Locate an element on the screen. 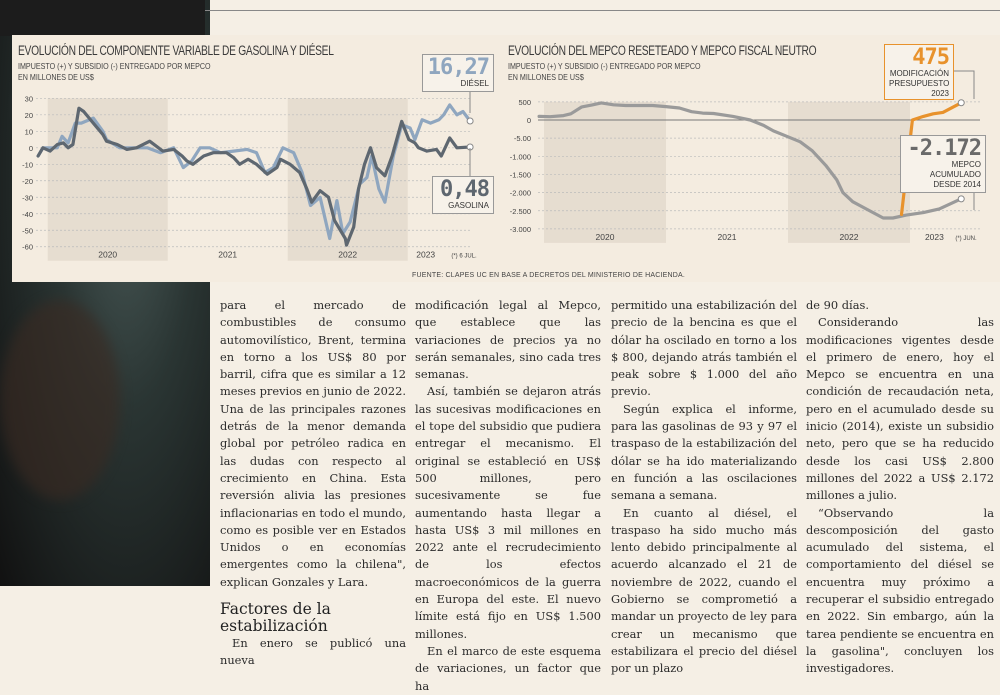  chart2-series-1-end-marker is located at coordinates (961, 199).